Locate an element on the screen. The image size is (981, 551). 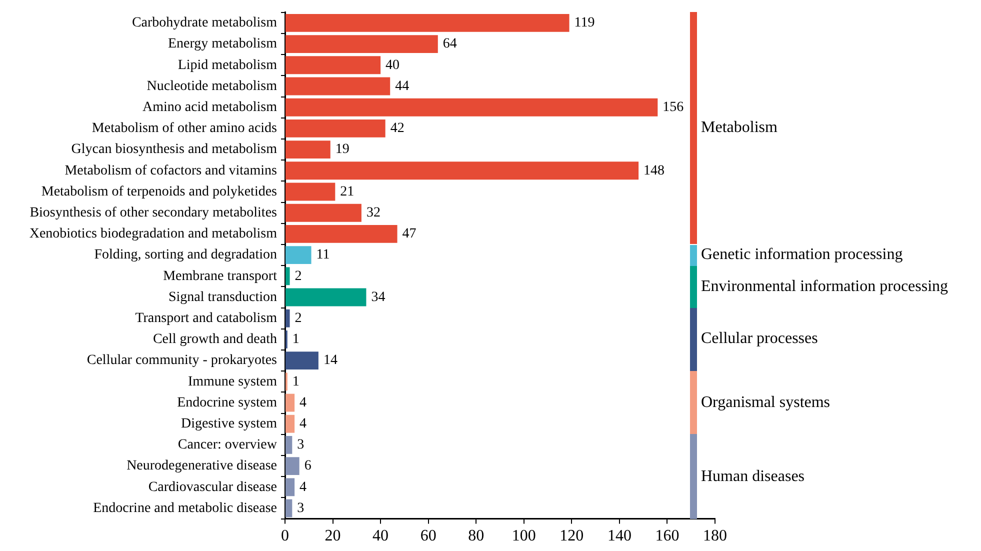
x-tick-label: 120 is located at coordinates (572, 536).